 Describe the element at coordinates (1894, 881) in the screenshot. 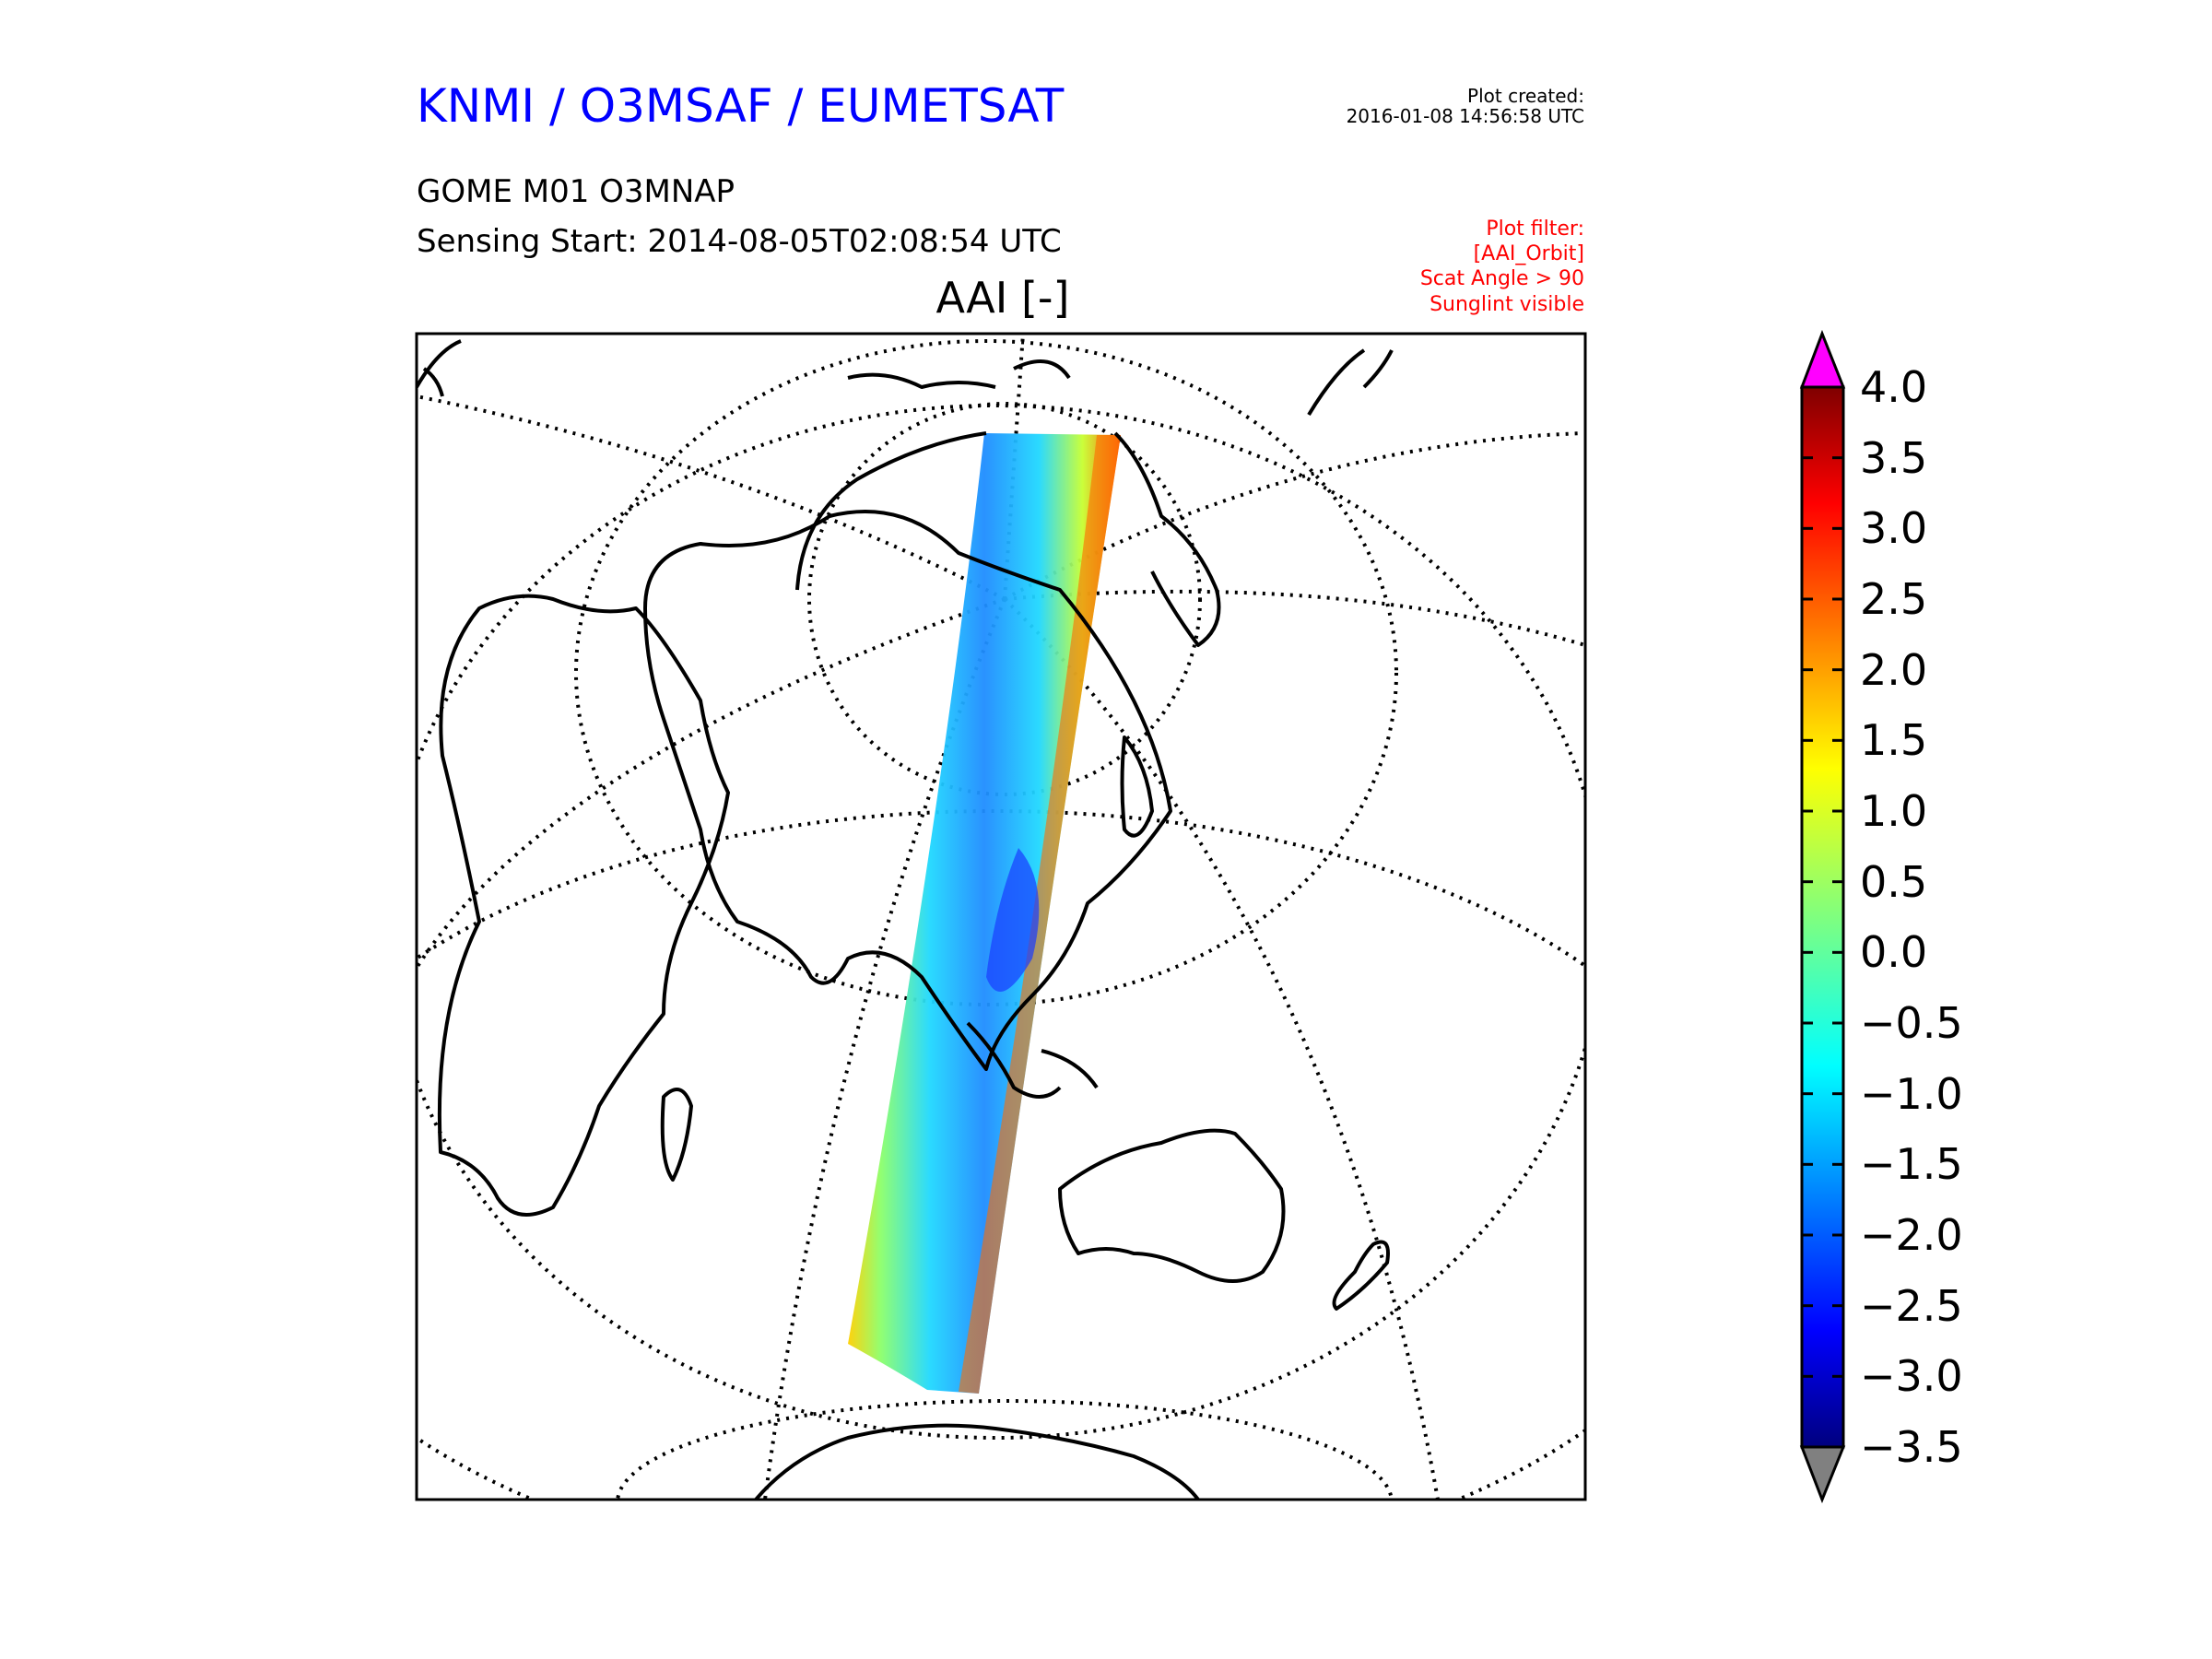

I see `colorbar-tick-label: 0.5` at that location.